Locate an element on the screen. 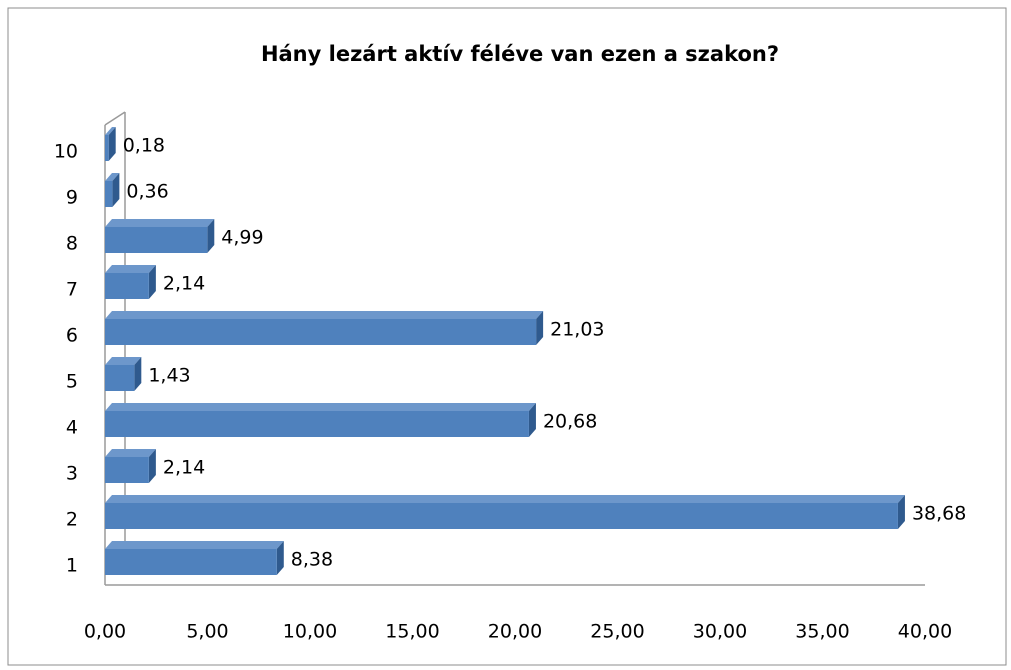 Image resolution: width=1011 pixels, height=670 pixels. data-label: 20,68 is located at coordinates (570, 422).